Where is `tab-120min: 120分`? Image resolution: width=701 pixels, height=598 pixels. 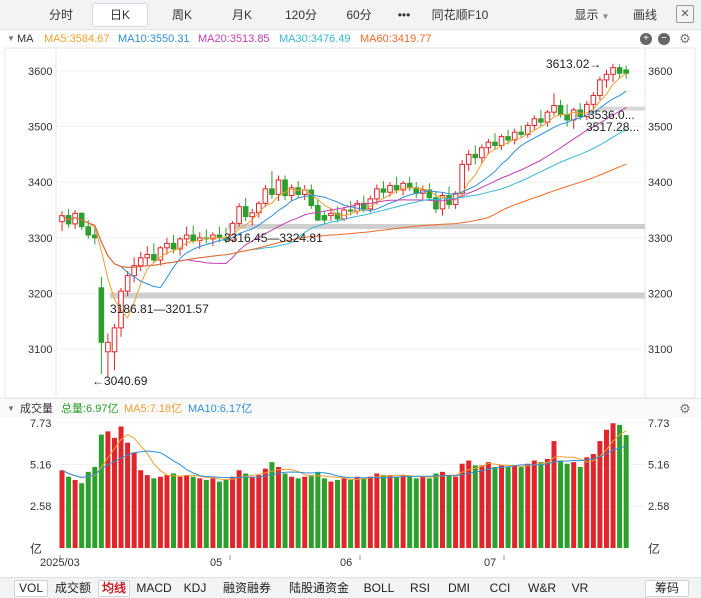 tab-120min: 120分 is located at coordinates (301, 15).